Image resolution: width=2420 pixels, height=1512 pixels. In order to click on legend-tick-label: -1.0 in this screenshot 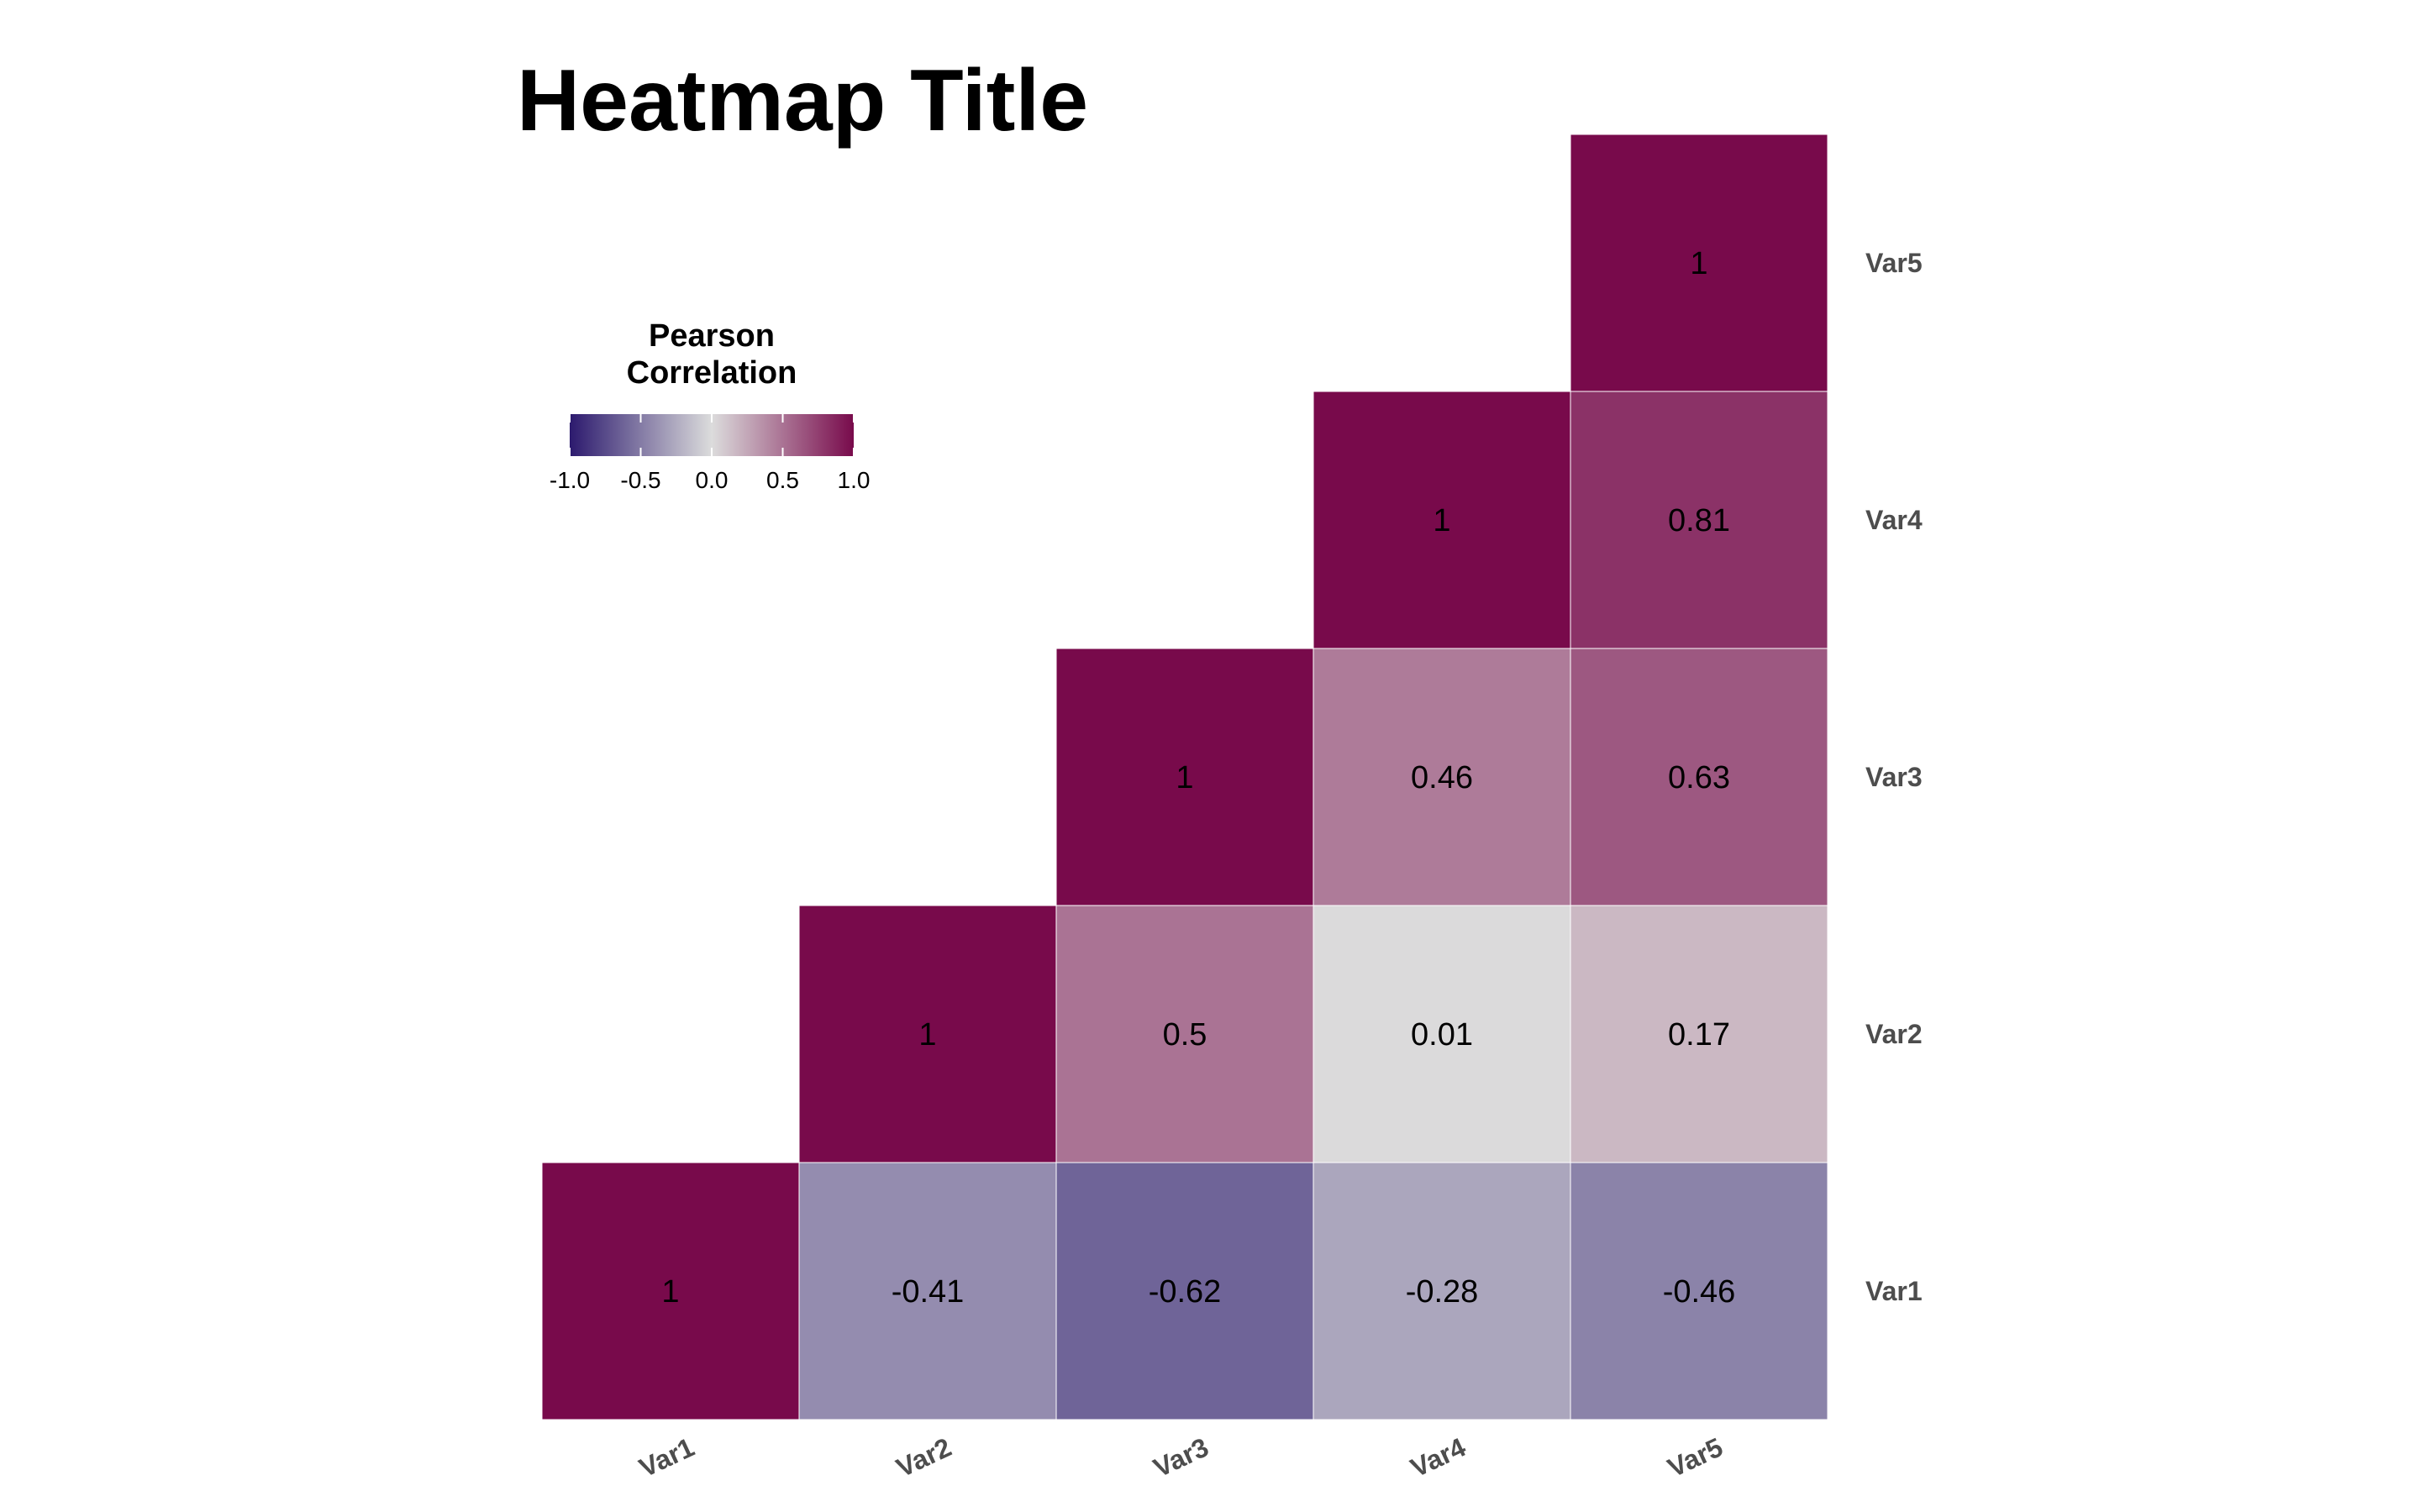, I will do `click(570, 480)`.